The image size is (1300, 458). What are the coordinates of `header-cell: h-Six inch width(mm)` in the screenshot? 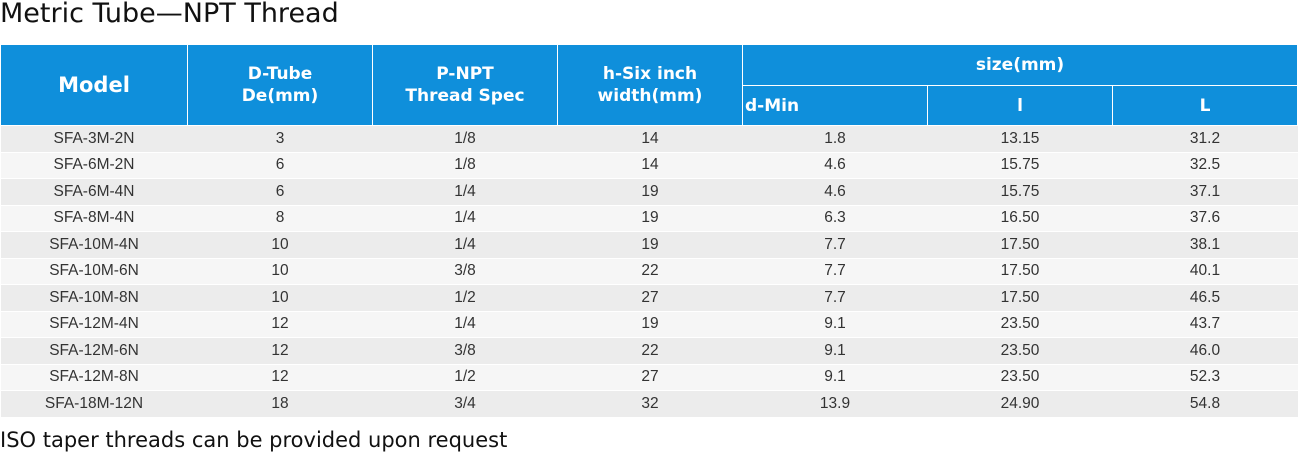 It's located at (650, 85).